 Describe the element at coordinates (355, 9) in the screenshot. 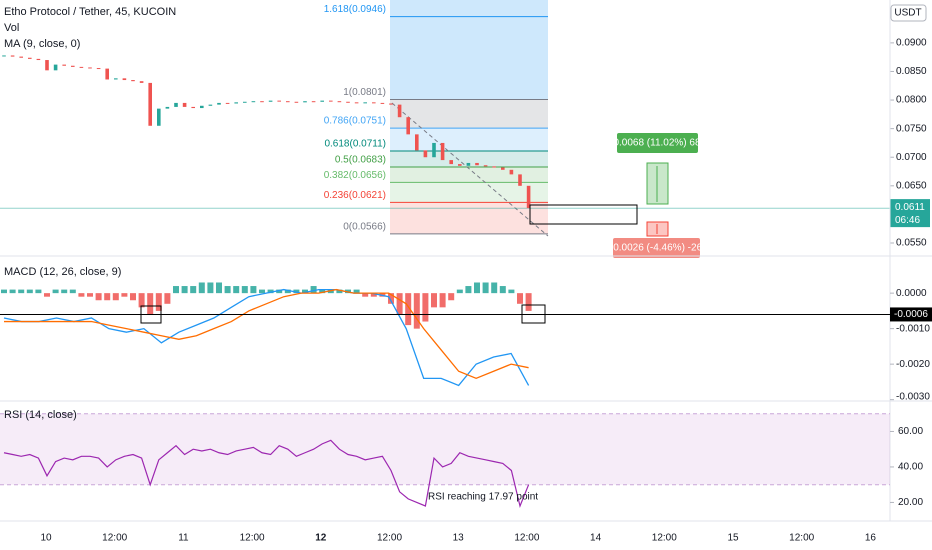

I see `fib-label: 1.618(0.0946)` at that location.